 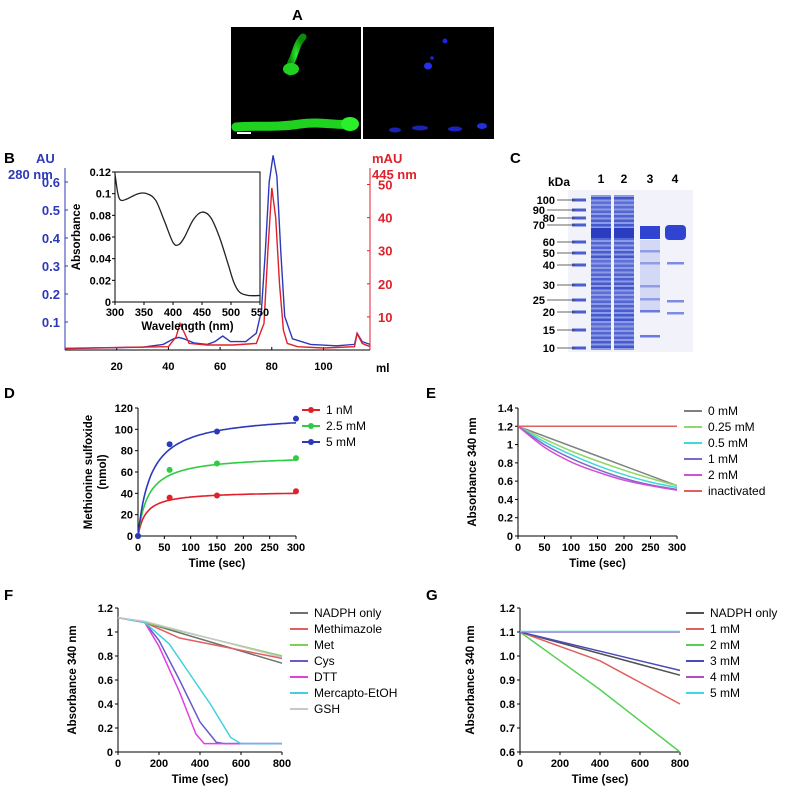 I want to click on right-tick-label: 20, so click(x=385, y=284).